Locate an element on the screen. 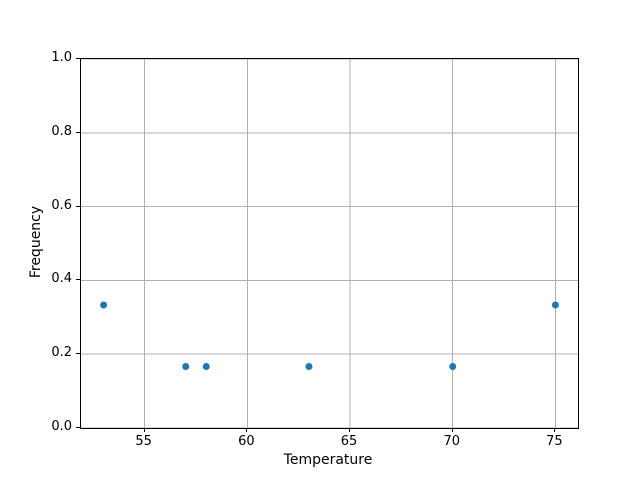 The width and height of the screenshot is (640, 480). x-tick-label: 75 is located at coordinates (554, 441).